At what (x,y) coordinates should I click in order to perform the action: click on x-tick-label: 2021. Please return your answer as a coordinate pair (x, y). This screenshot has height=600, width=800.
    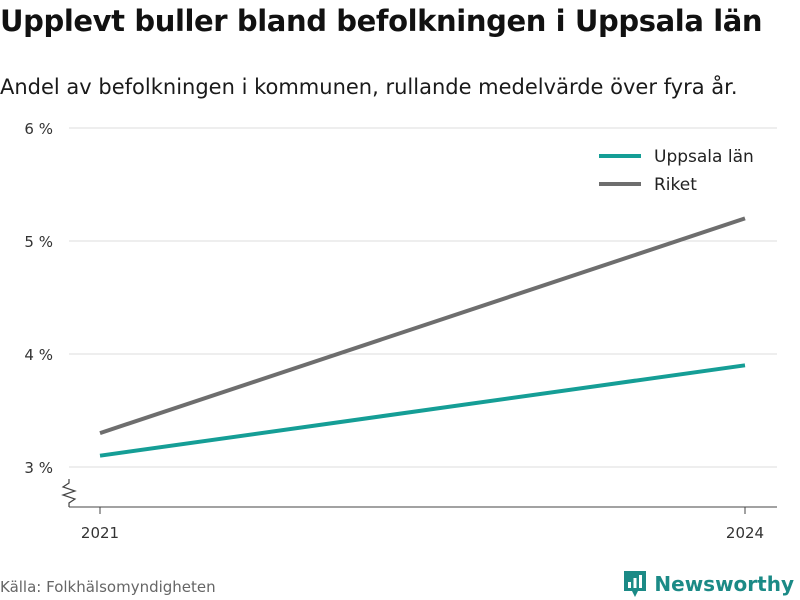
    Looking at the image, I should click on (100, 533).